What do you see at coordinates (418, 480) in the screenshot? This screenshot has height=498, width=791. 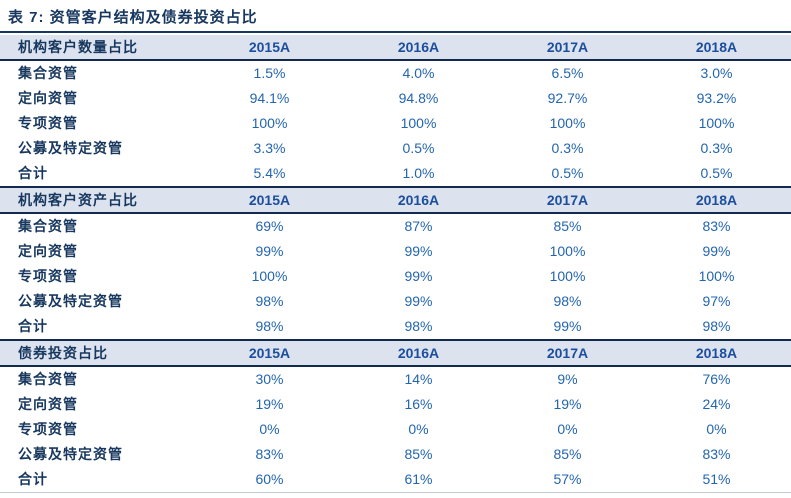 I see `cell-value: 61%` at bounding box center [418, 480].